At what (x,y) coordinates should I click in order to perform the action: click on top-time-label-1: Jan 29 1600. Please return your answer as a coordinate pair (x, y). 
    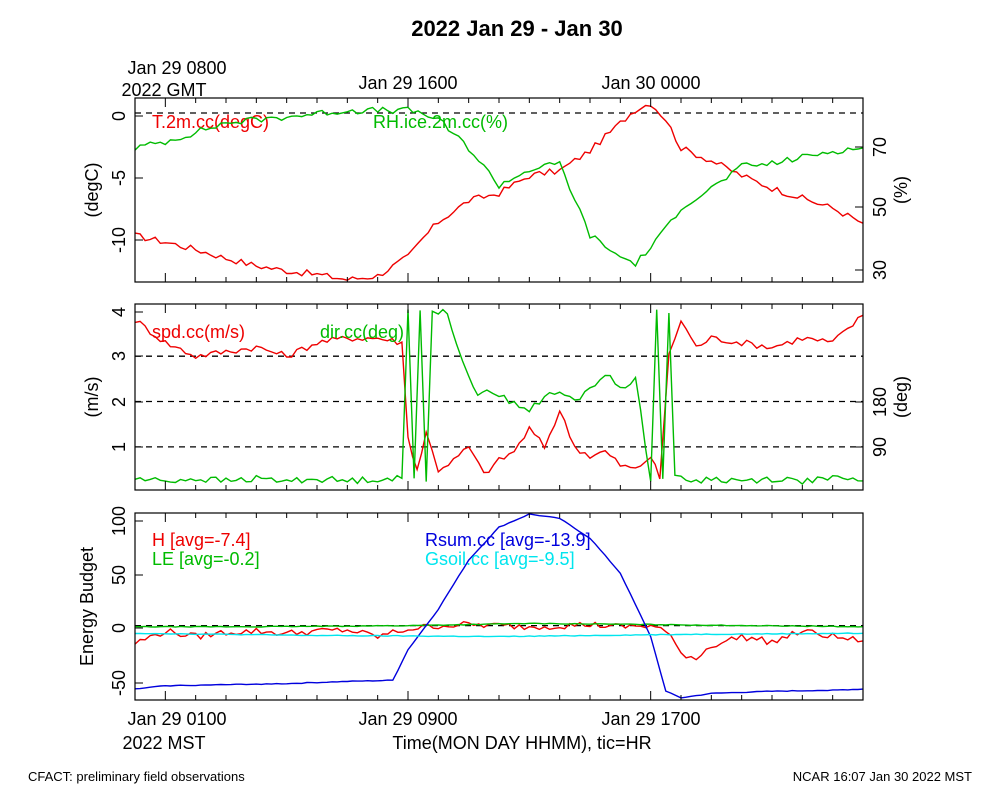
    Looking at the image, I should click on (407, 83).